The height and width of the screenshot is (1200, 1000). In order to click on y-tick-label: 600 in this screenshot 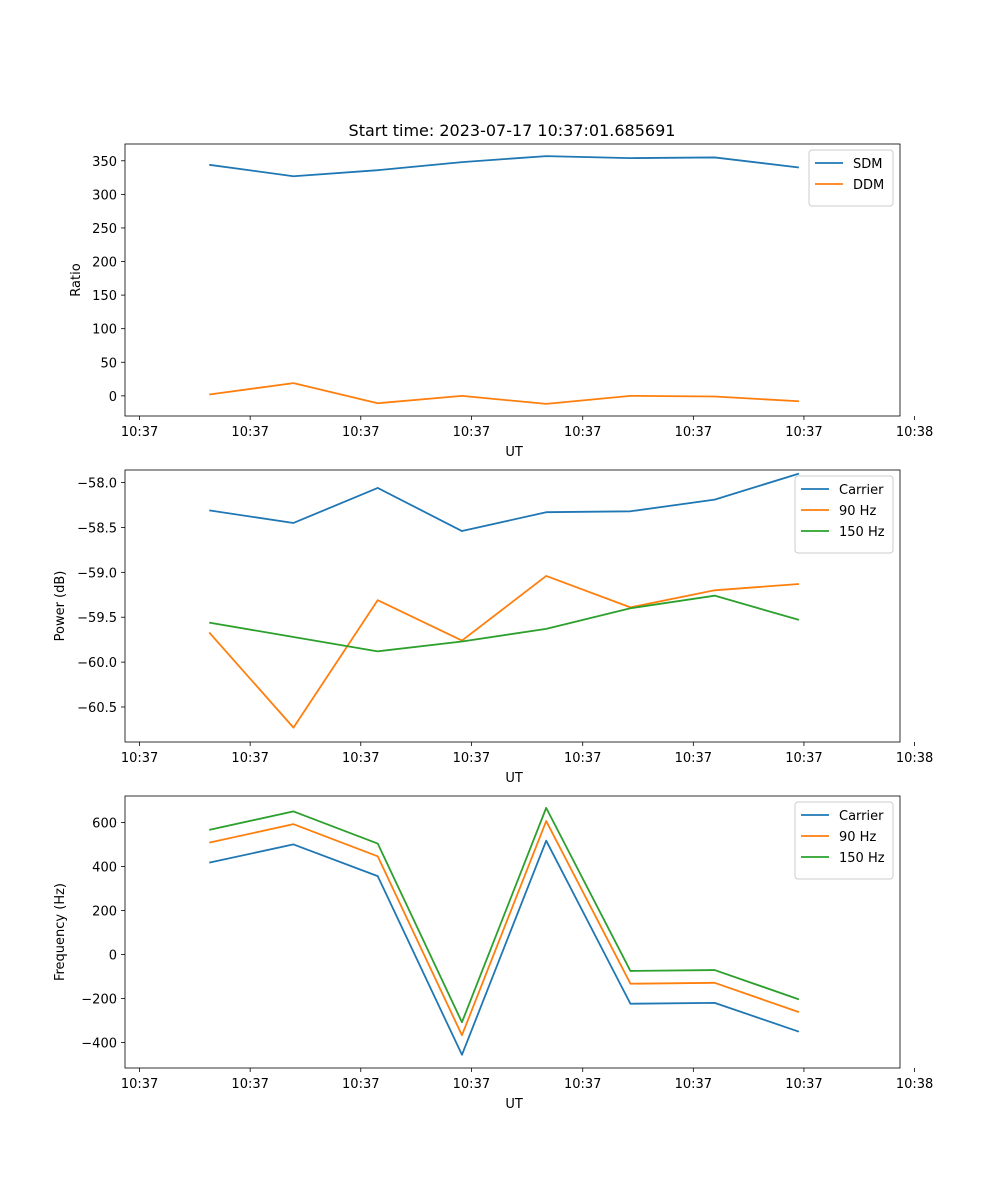, I will do `click(104, 823)`.